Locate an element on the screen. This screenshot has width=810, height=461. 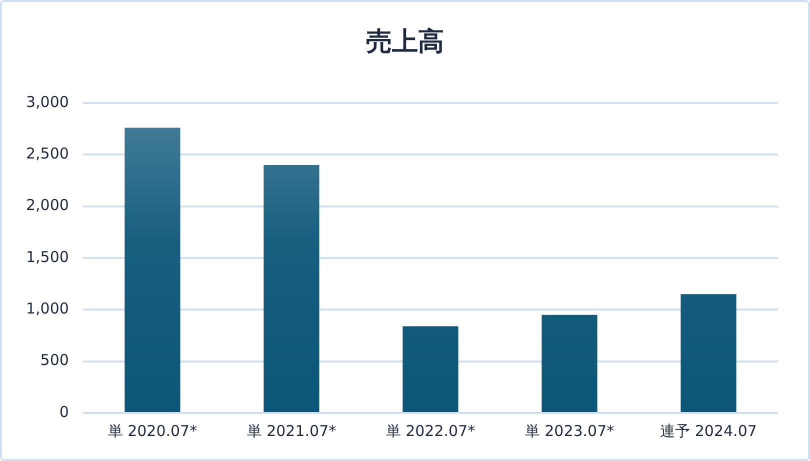
y-tick-label: 3,000 is located at coordinates (47, 101).